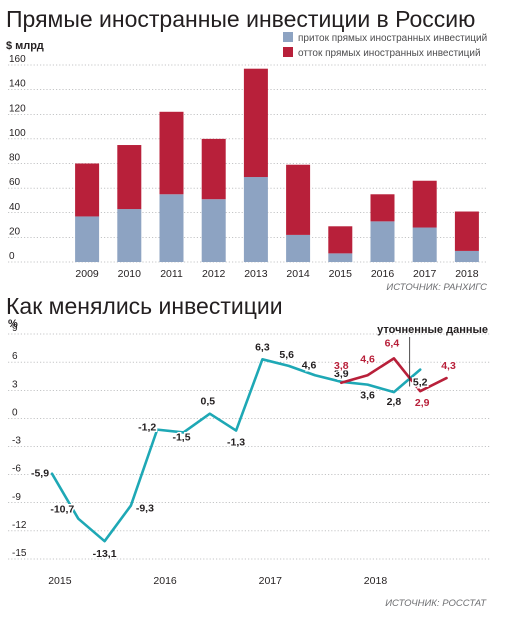 This screenshot has width=522, height=640. What do you see at coordinates (255, 123) in the screenshot?
I see `bar-2013-outflow` at bounding box center [255, 123].